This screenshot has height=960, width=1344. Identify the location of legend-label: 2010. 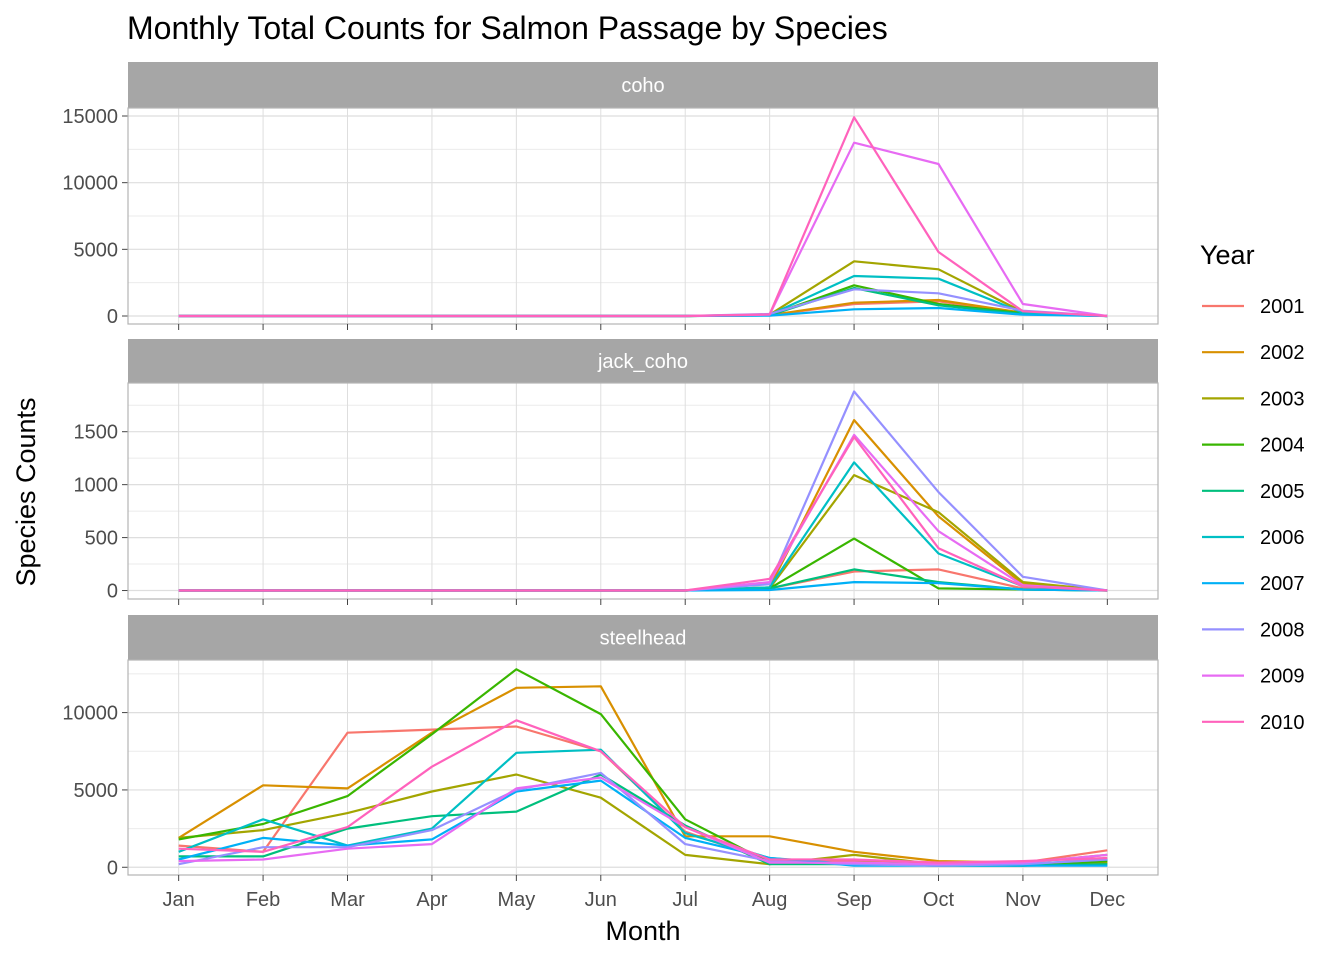
(1282, 723).